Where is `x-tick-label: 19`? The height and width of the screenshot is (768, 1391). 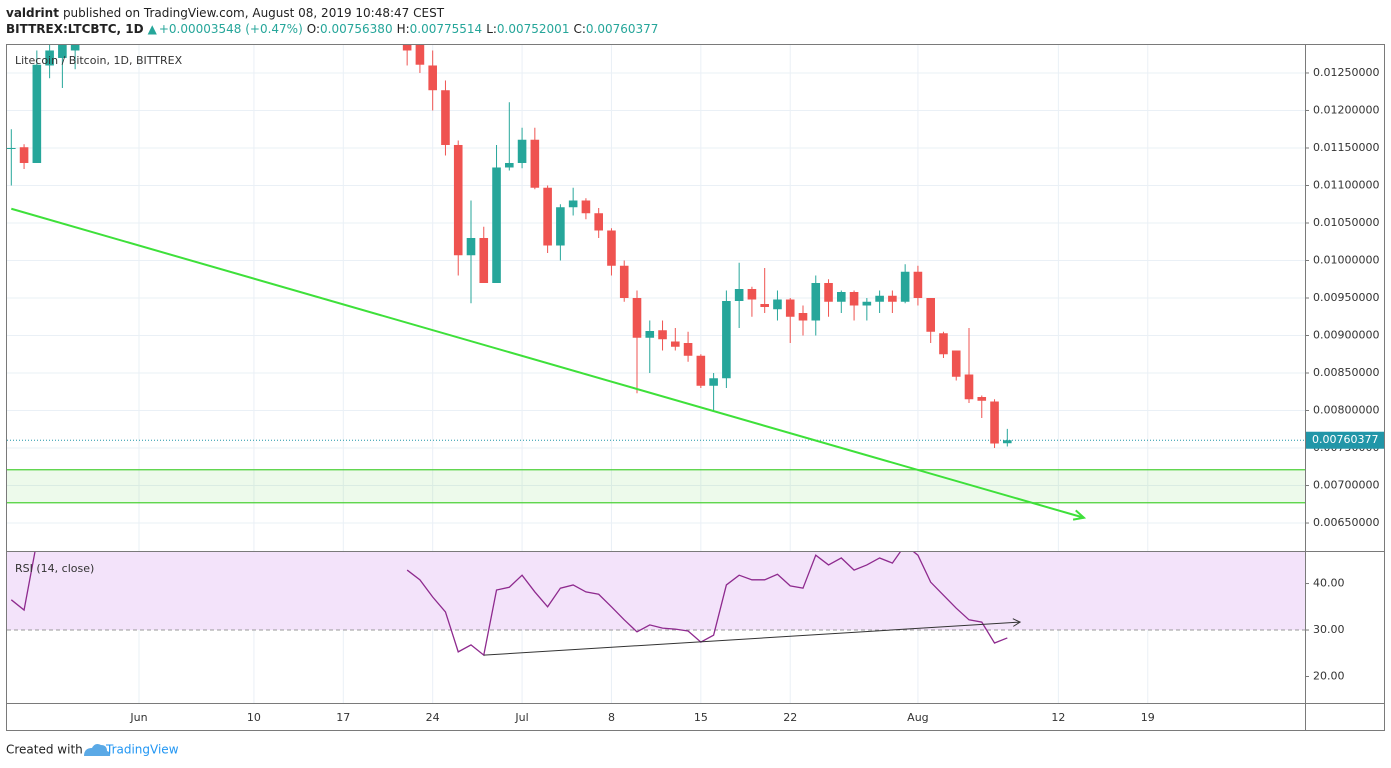
x-tick-label: 19 is located at coordinates (1148, 717).